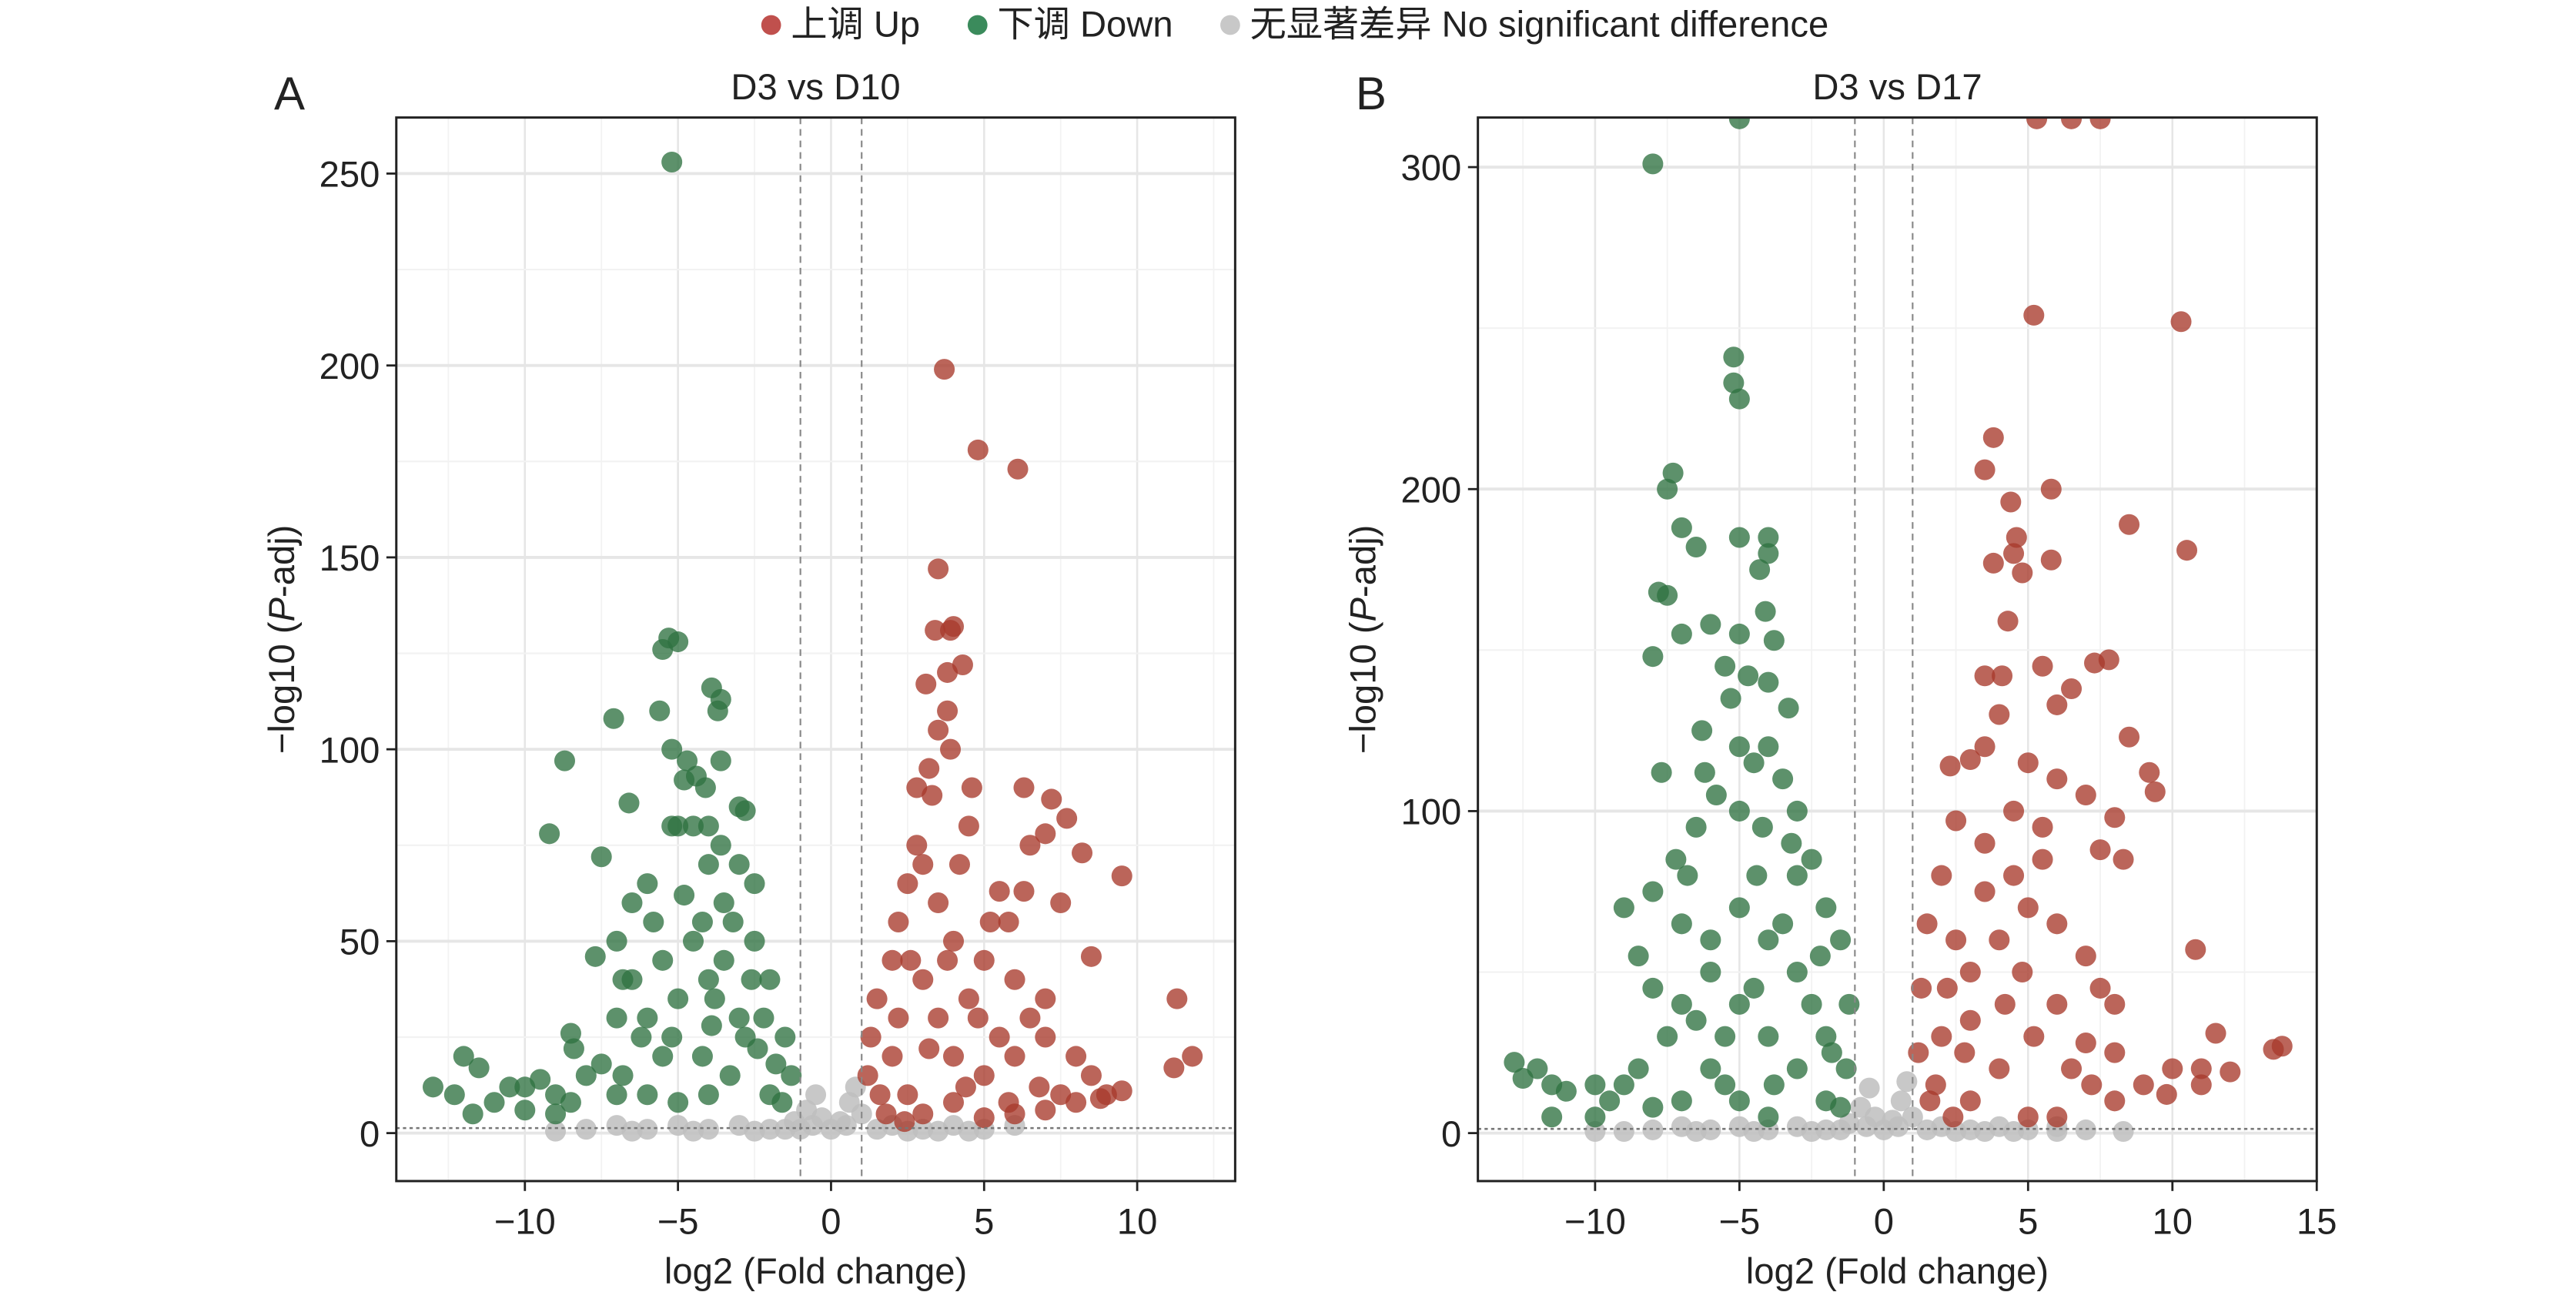 This screenshot has width=2576, height=1292. Describe the element at coordinates (1070, 24) in the screenshot. I see `legend-item: 下调 Down` at that location.